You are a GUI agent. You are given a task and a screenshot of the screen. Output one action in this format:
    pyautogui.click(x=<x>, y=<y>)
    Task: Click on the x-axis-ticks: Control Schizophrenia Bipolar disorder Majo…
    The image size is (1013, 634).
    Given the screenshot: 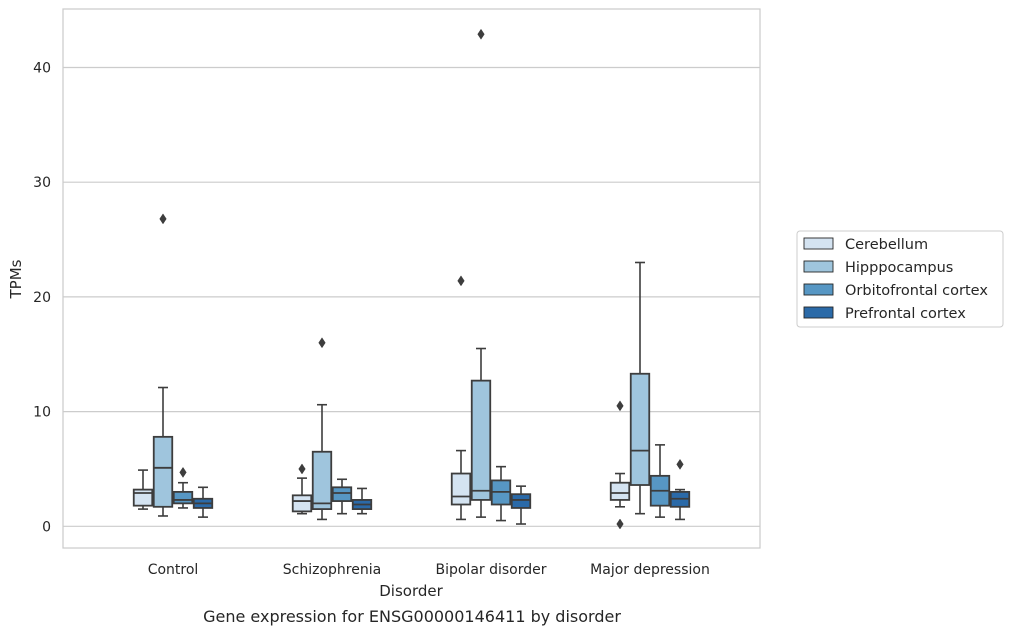 What is the action you would take?
    pyautogui.click(x=429, y=570)
    